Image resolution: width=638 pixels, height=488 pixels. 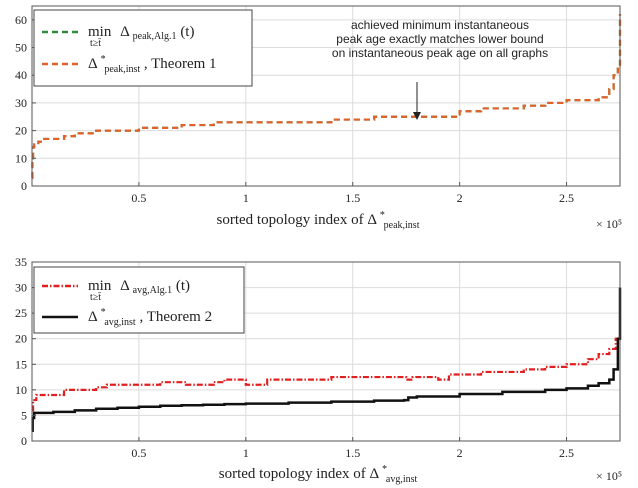 What do you see at coordinates (21, 158) in the screenshot?
I see `y-tick-label-1: 10` at bounding box center [21, 158].